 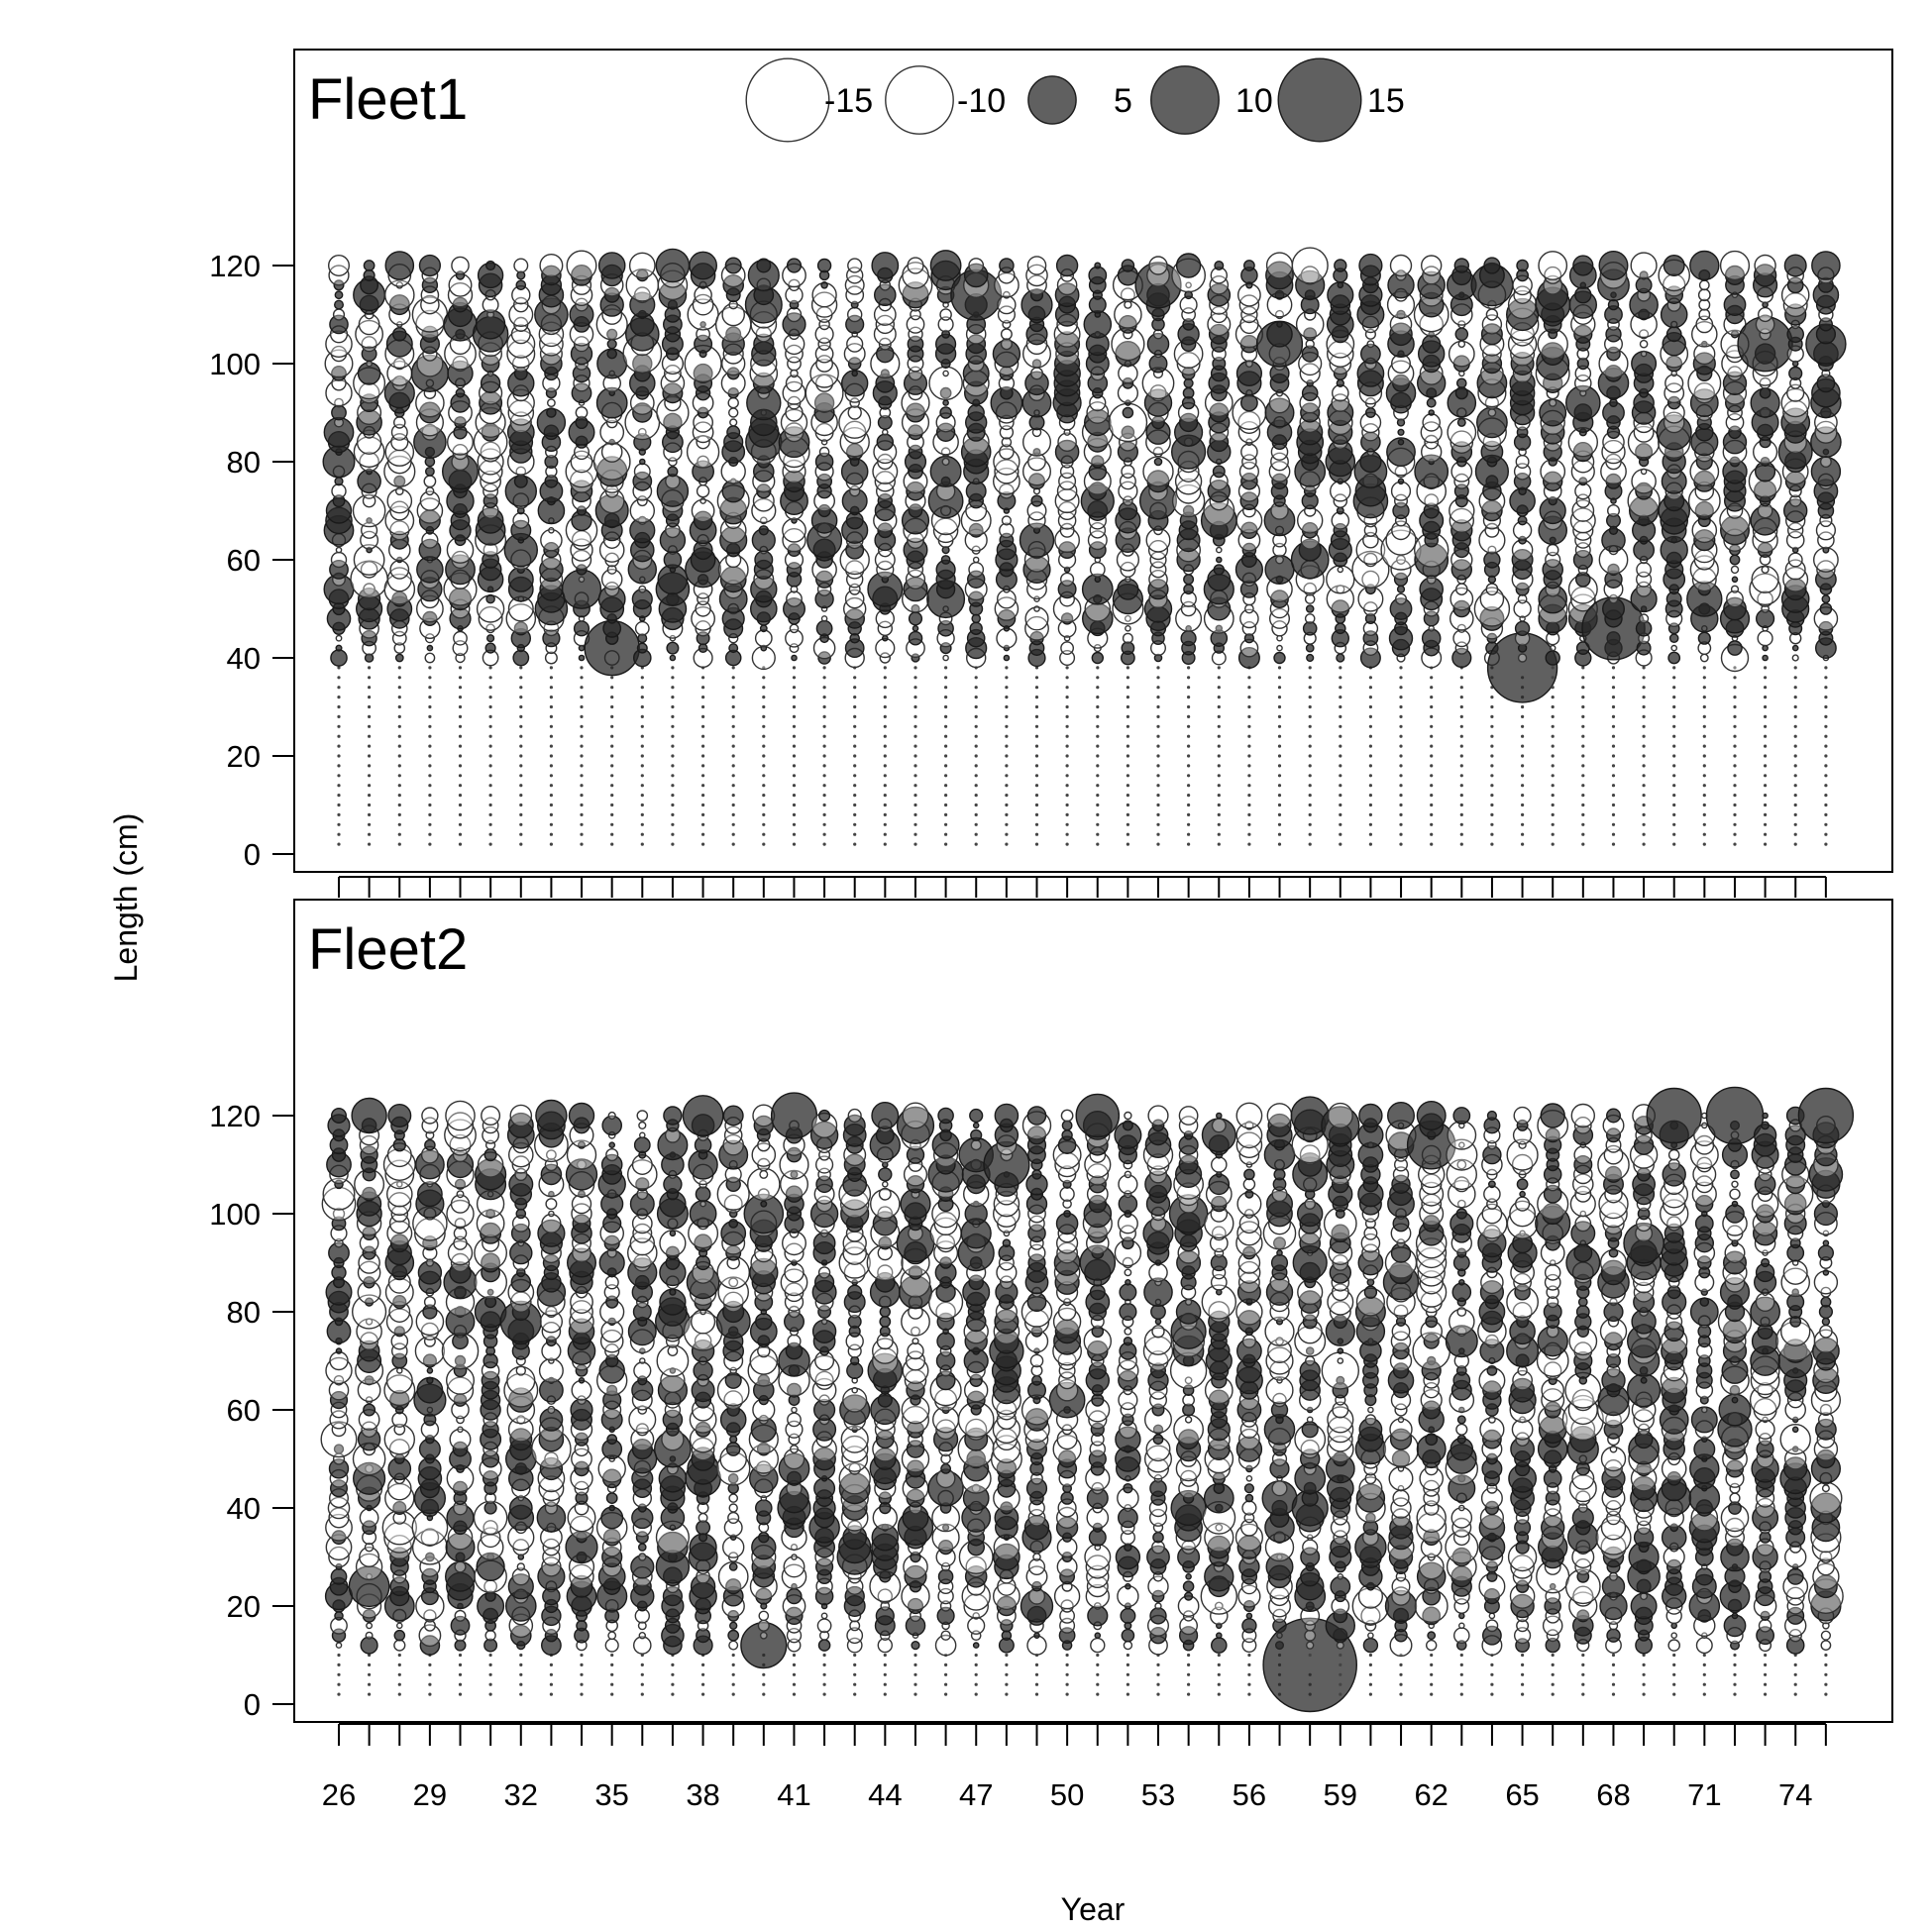 What do you see at coordinates (788, 100) in the screenshot?
I see `legend-bubble` at bounding box center [788, 100].